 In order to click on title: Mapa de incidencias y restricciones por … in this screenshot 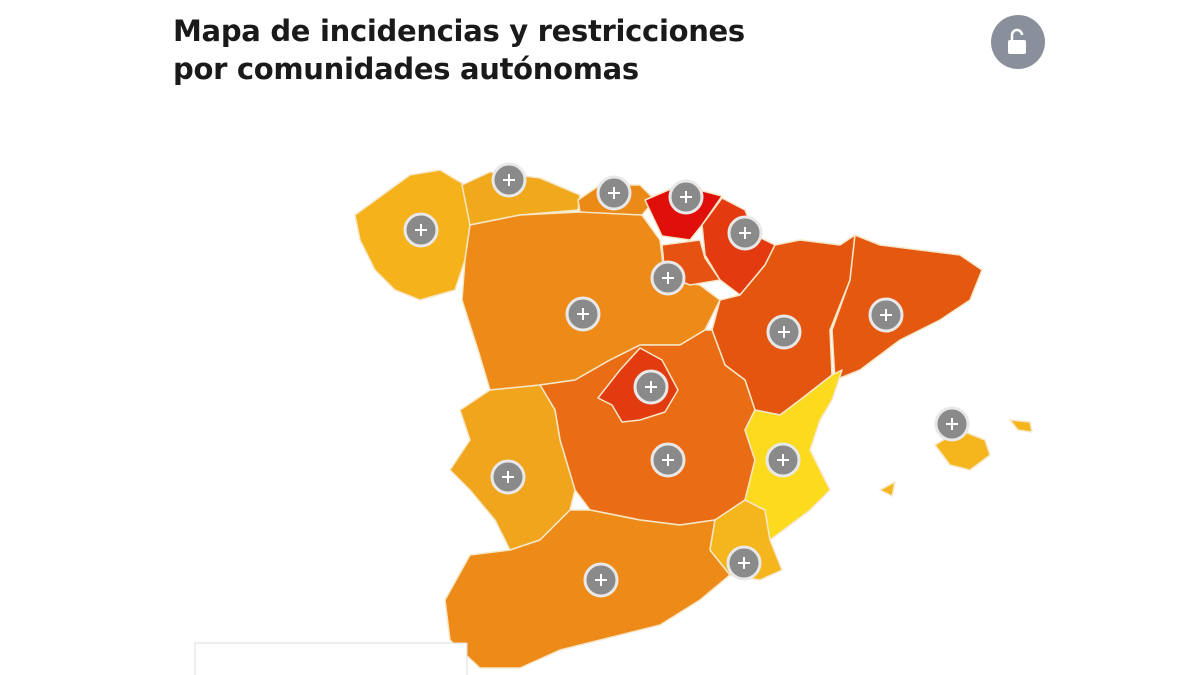, I will do `click(459, 50)`.